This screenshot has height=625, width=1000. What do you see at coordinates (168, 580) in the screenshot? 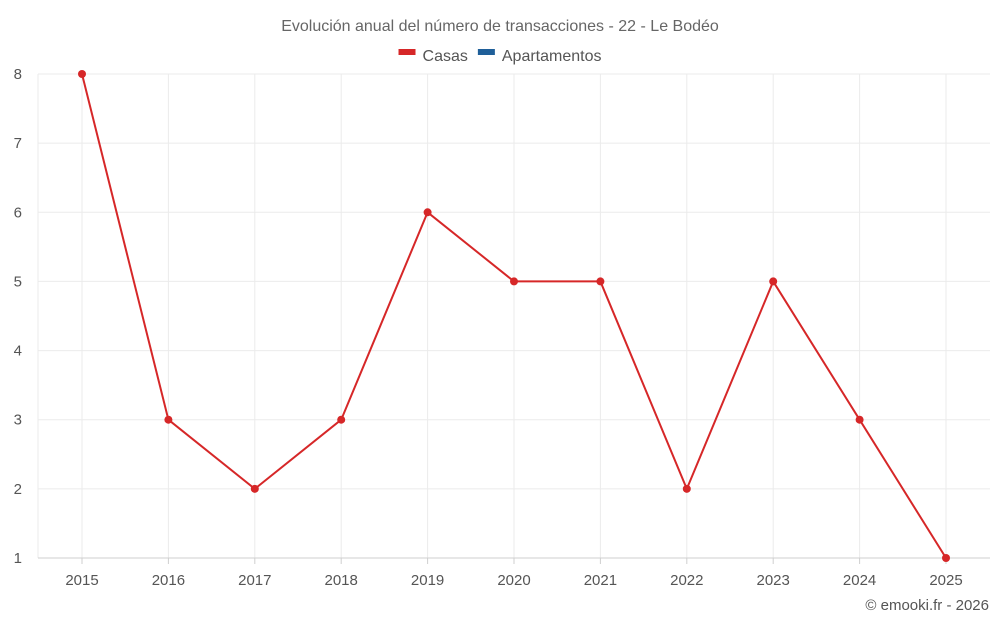
I see `x-tick-label: 2016` at bounding box center [168, 580].